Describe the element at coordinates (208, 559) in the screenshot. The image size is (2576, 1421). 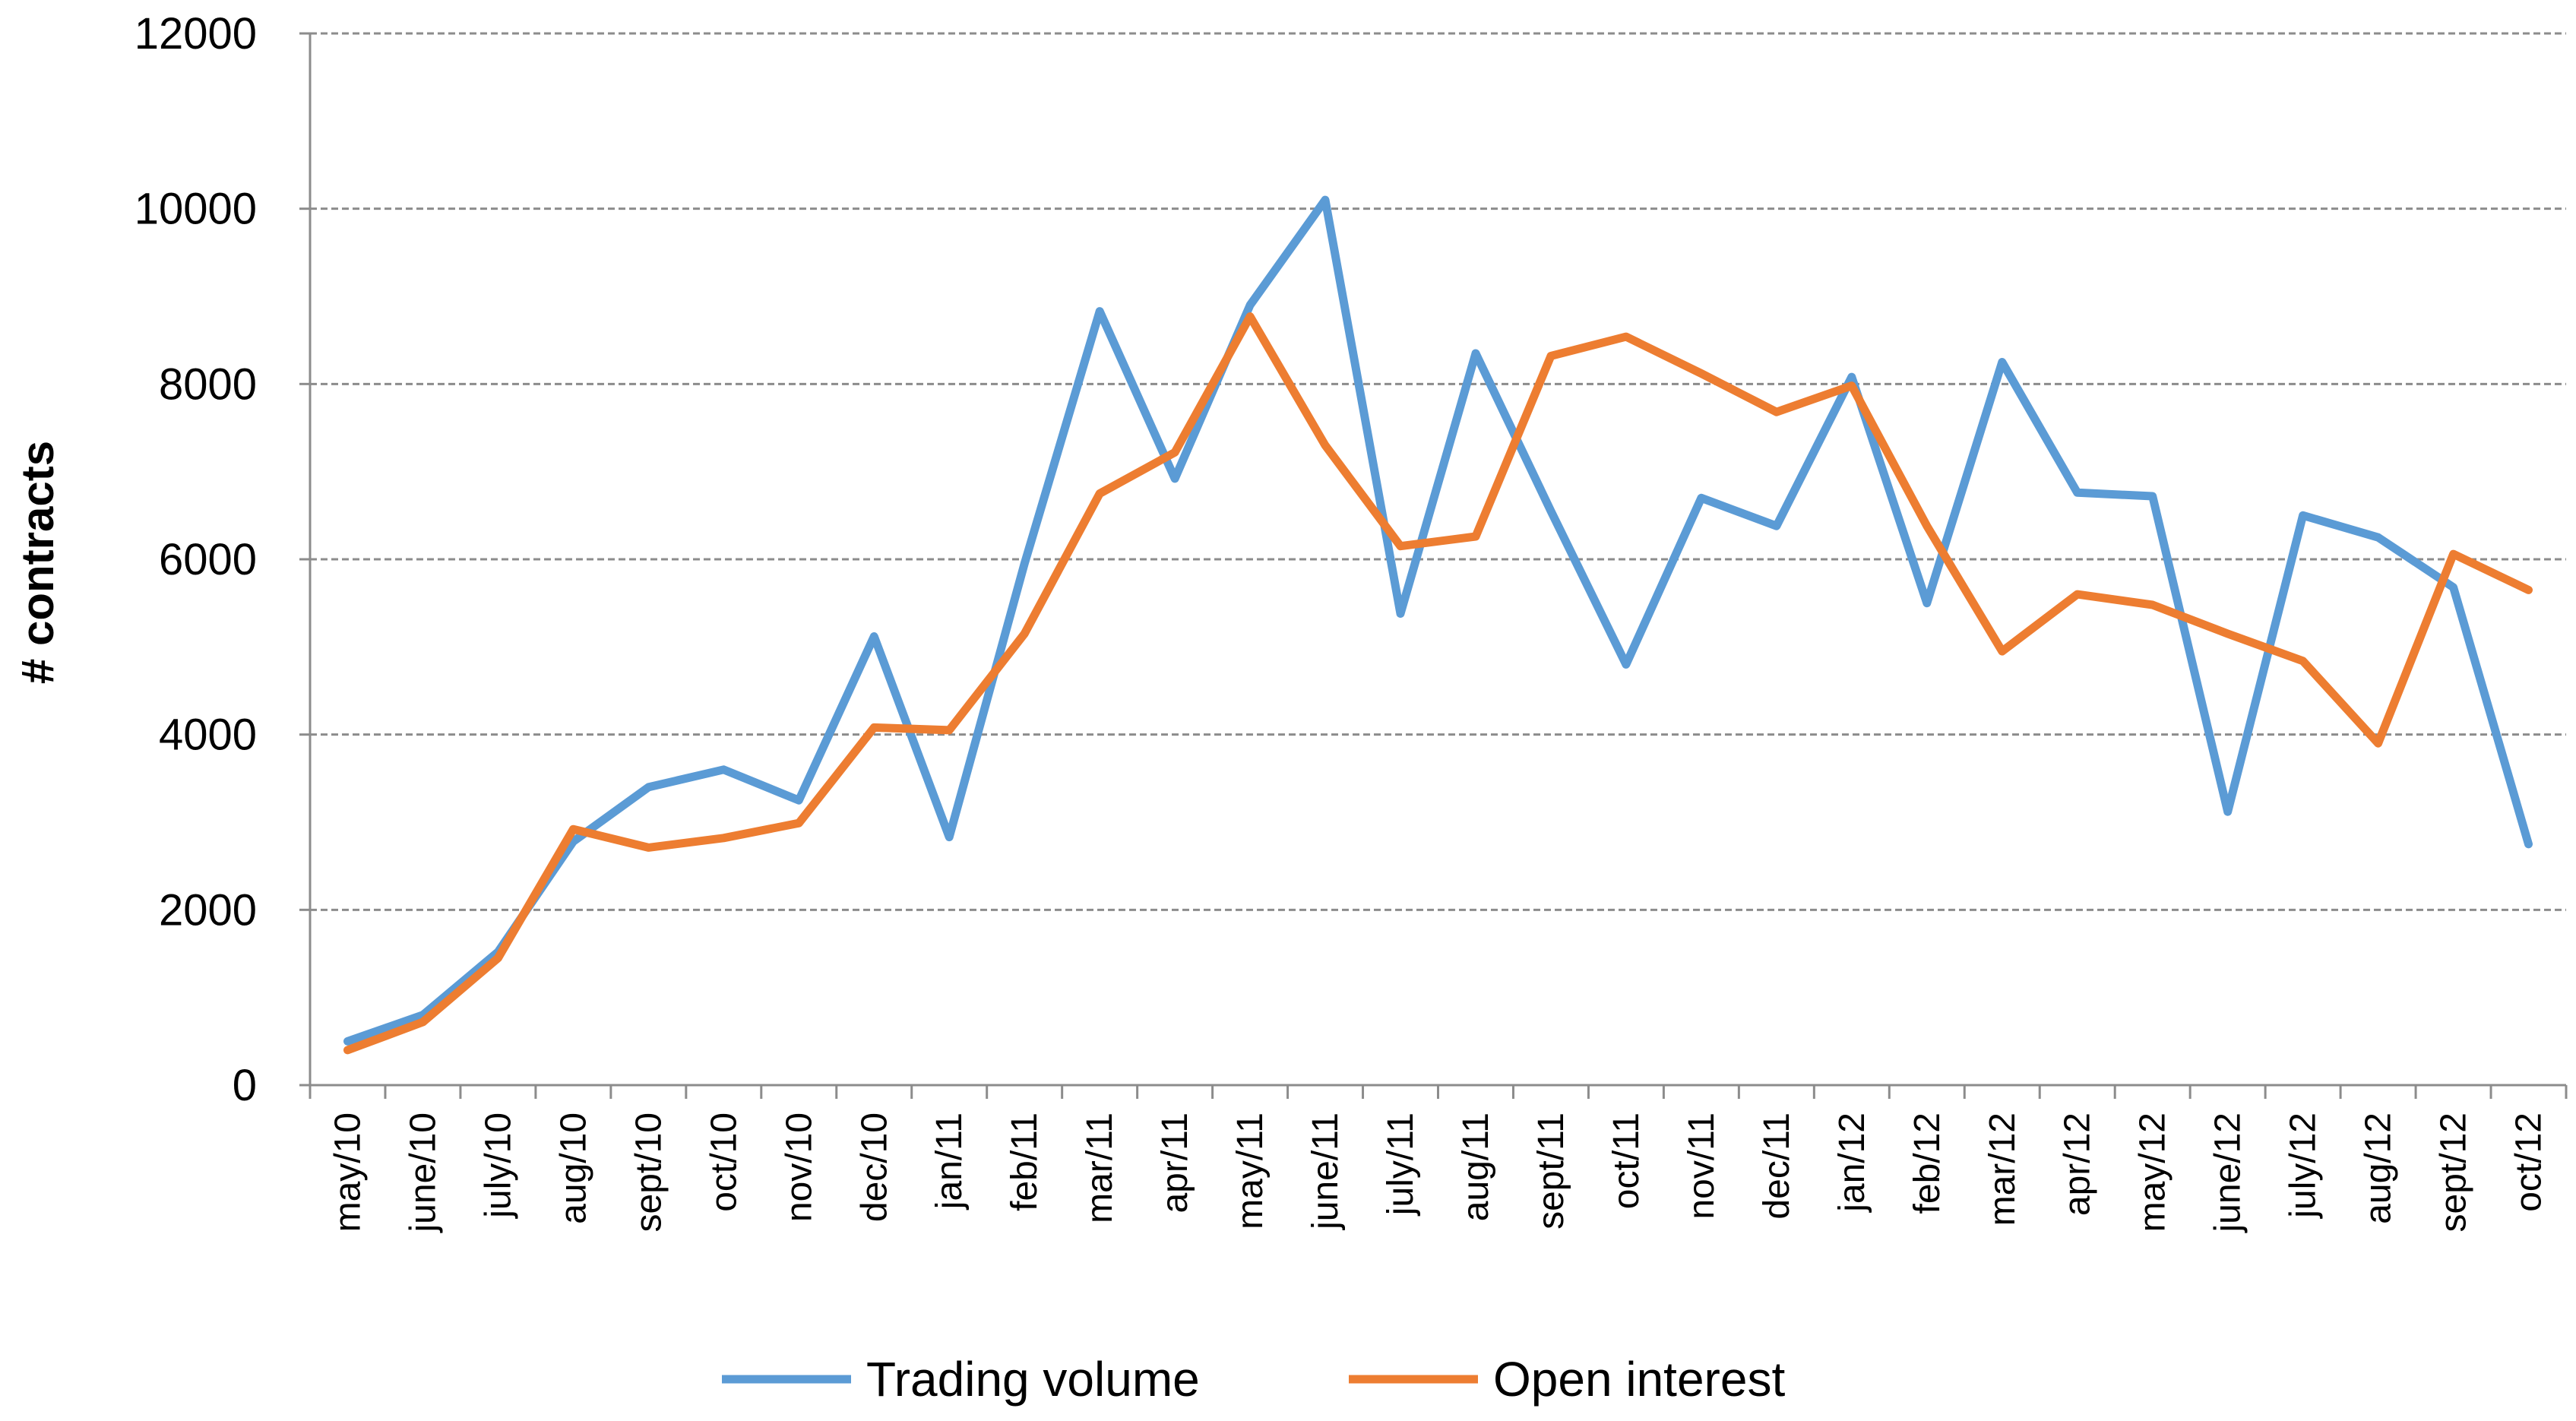
I see `y-tick-label: 6000` at that location.